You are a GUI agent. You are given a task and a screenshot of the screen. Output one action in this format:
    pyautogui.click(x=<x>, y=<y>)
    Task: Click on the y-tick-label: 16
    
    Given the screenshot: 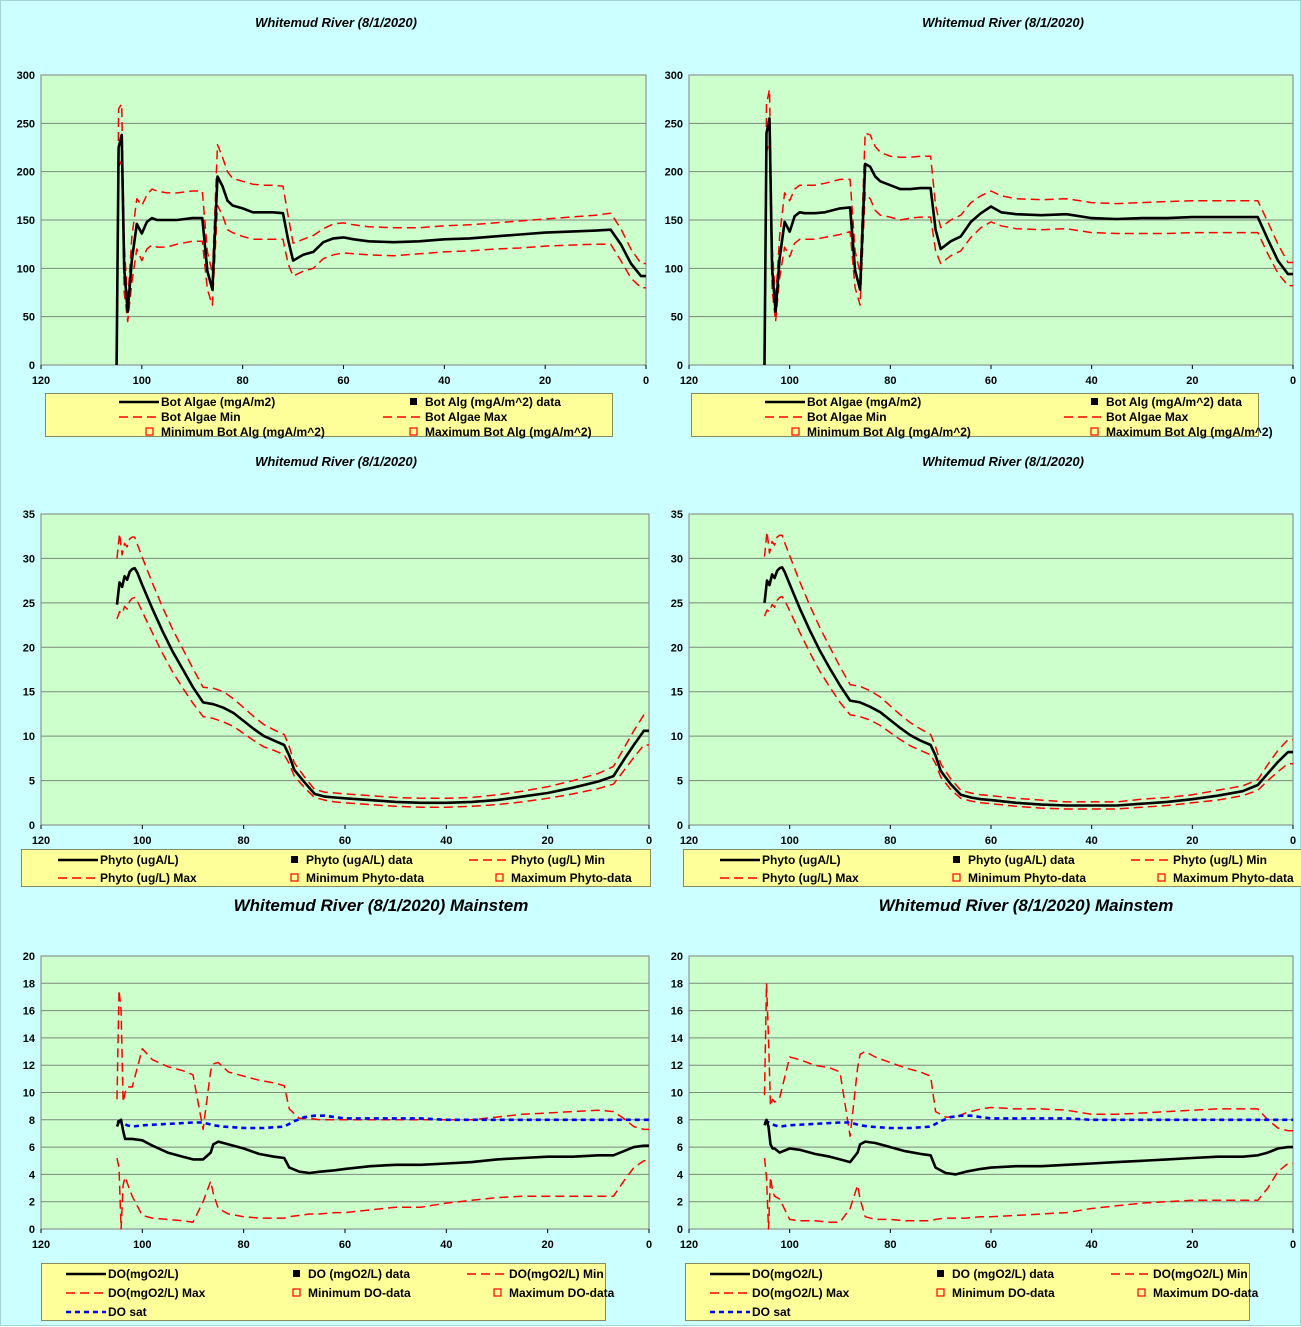 What is the action you would take?
    pyautogui.click(x=677, y=1012)
    